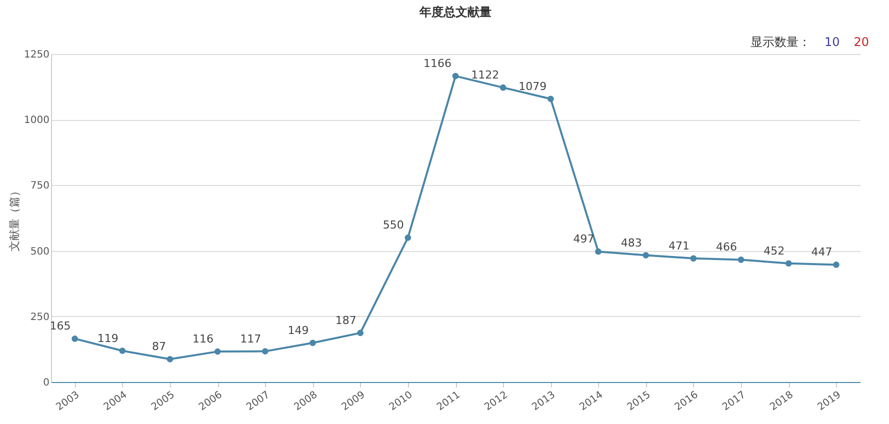 The width and height of the screenshot is (889, 424). What do you see at coordinates (60, 326) in the screenshot?
I see `data-label: 165` at bounding box center [60, 326].